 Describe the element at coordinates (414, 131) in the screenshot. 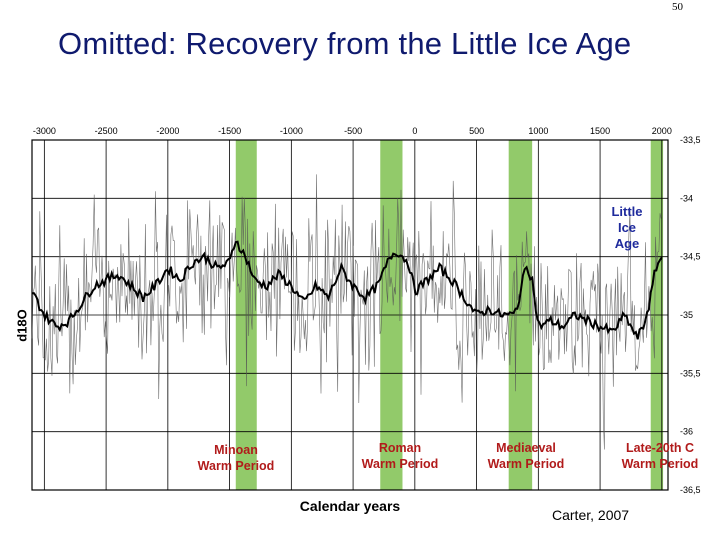

I see `x-tick-label: 0` at that location.